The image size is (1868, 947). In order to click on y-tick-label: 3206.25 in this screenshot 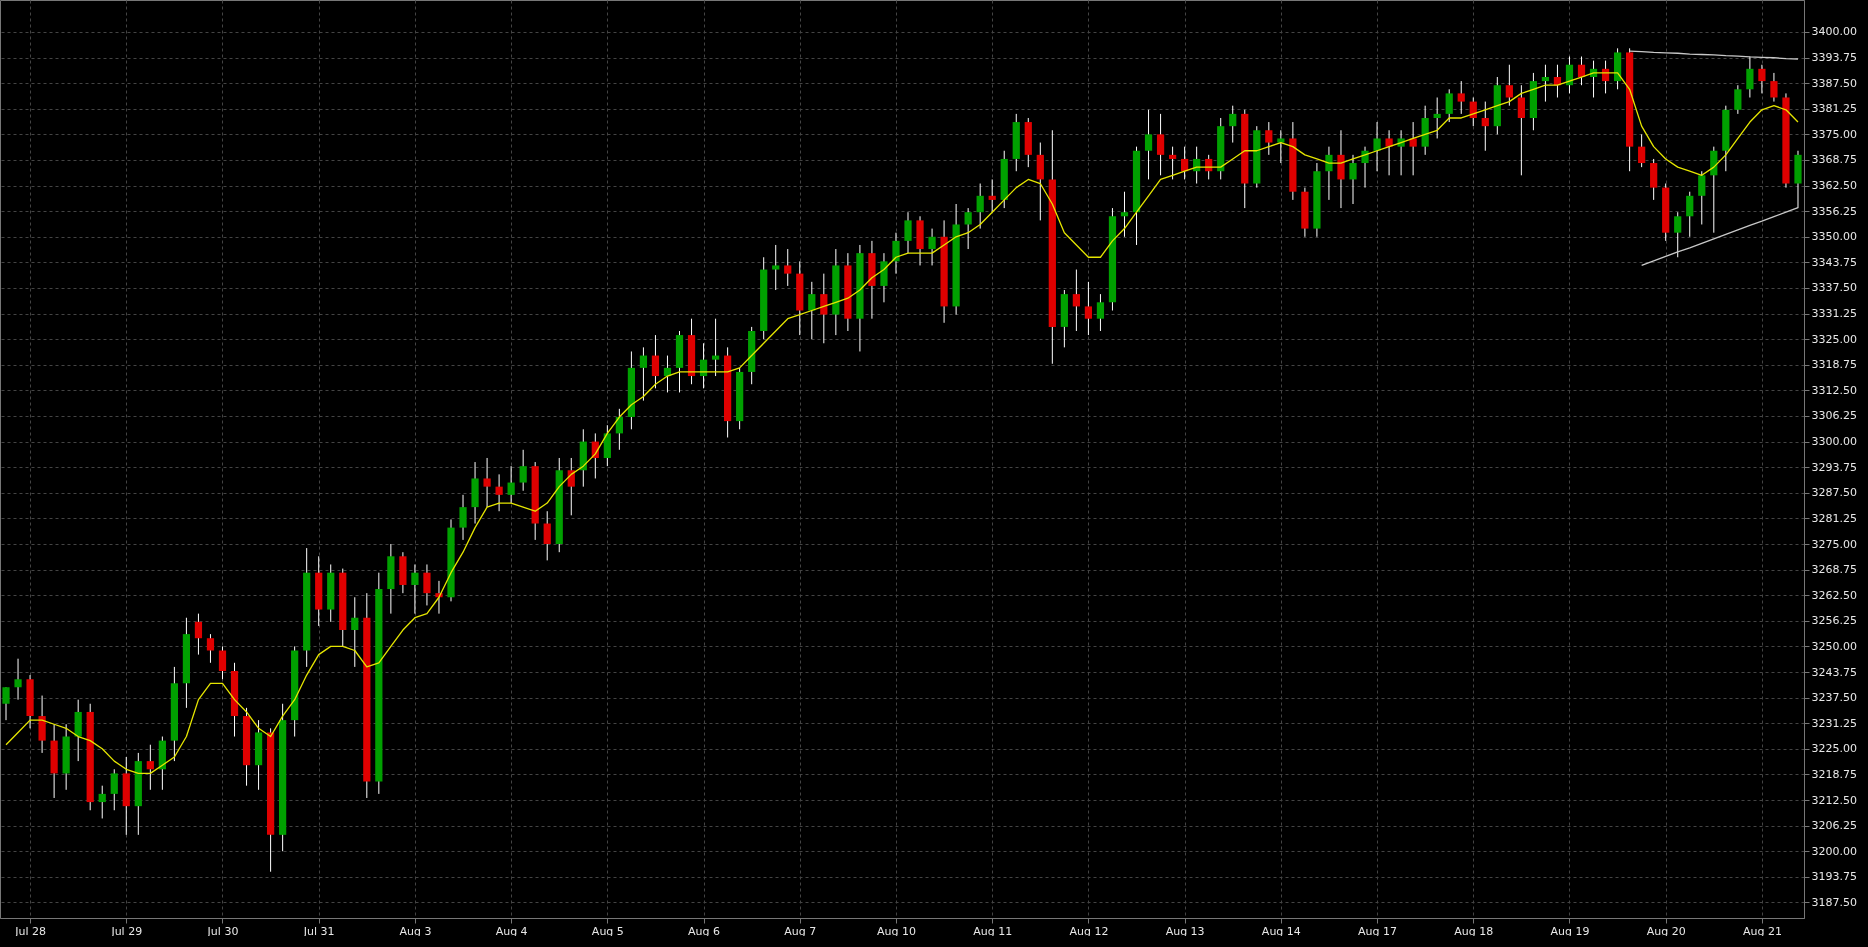, I will do `click(1834, 826)`.